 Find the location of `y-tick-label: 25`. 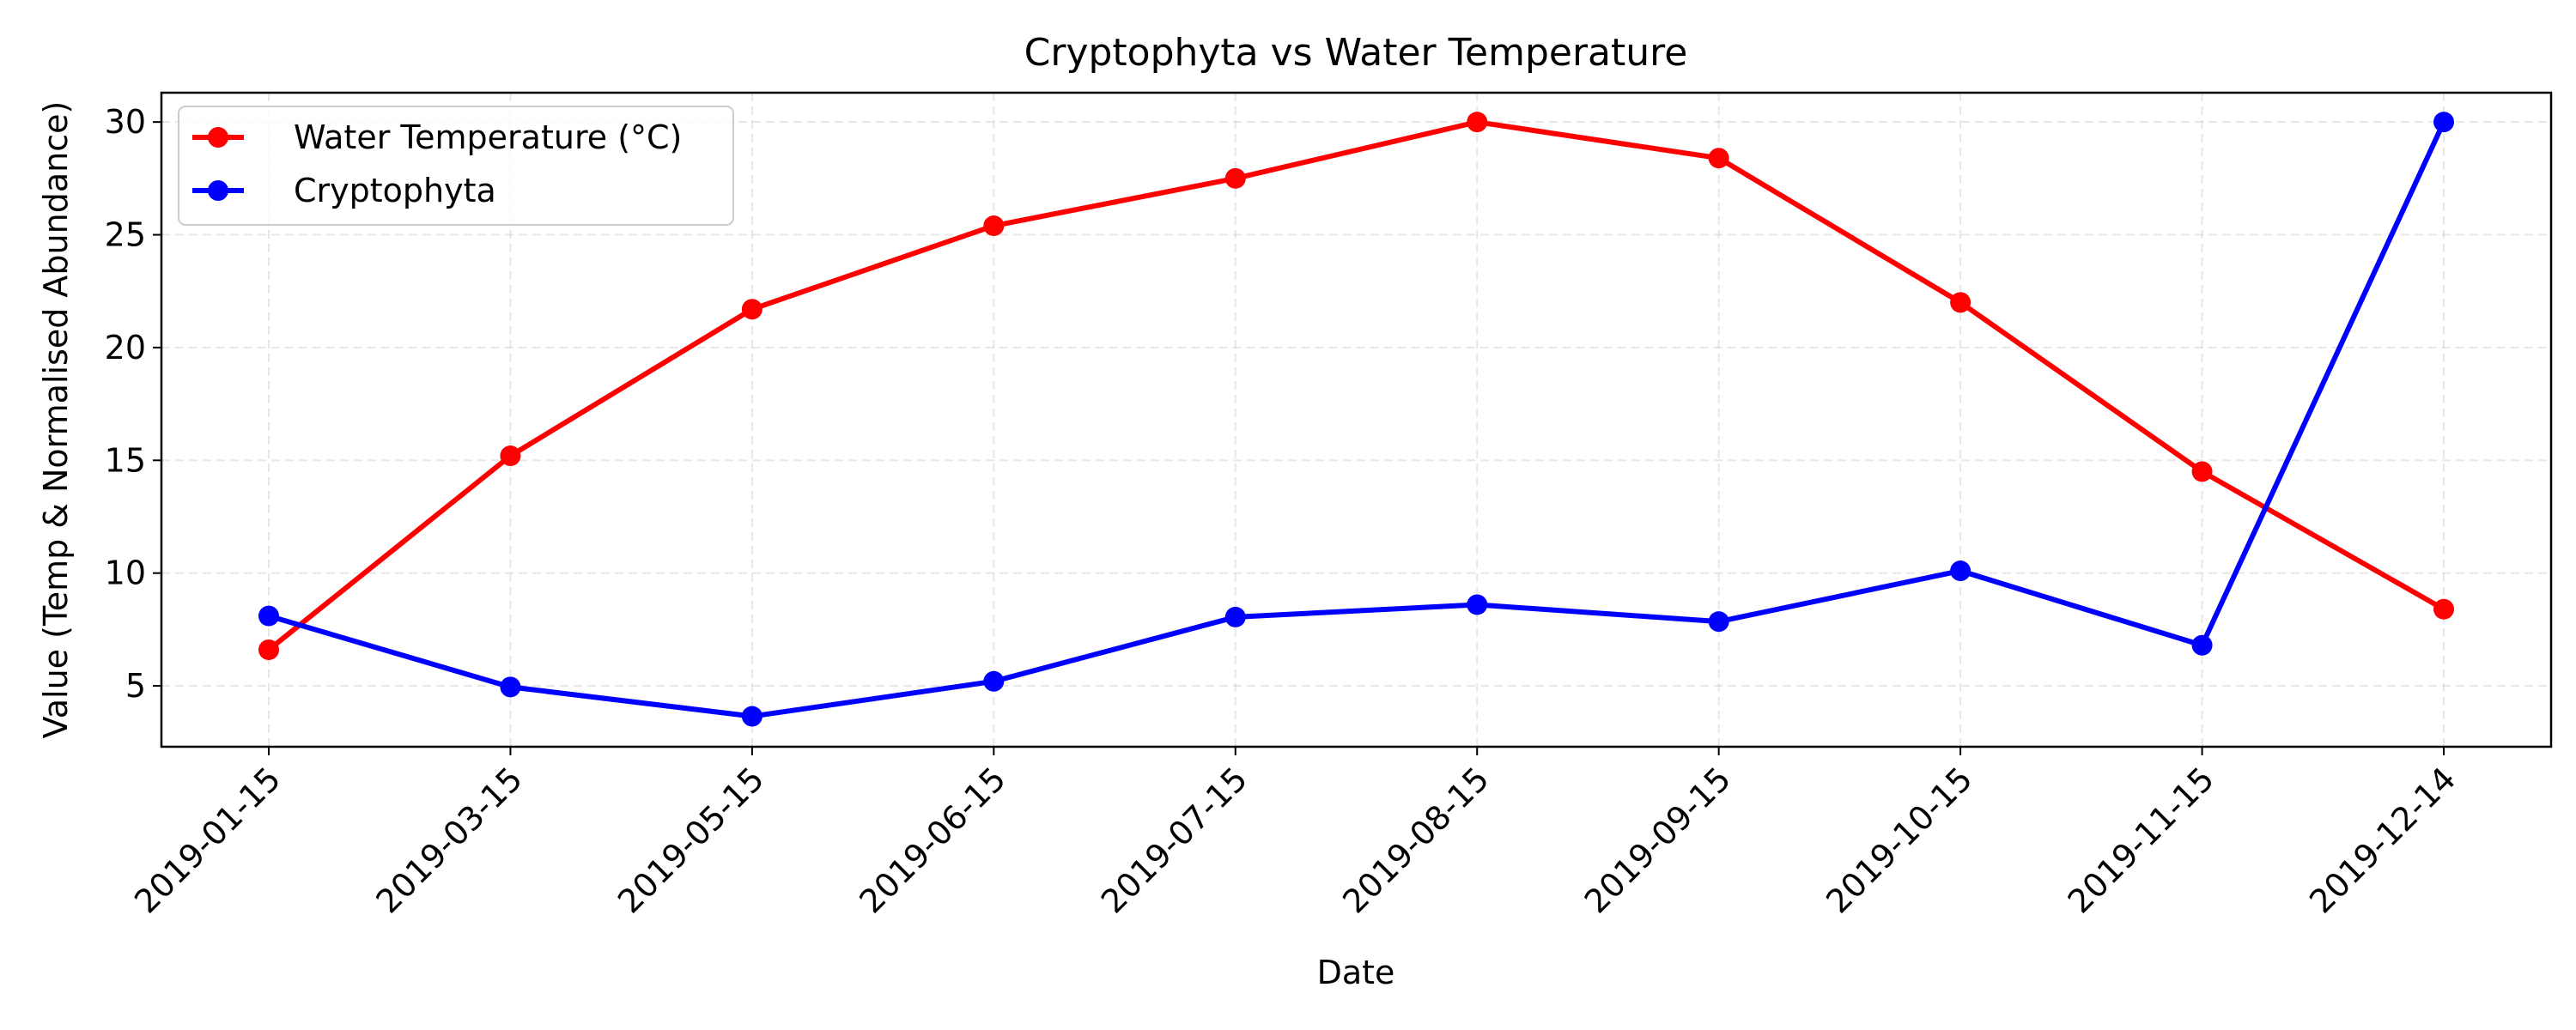

y-tick-label: 25 is located at coordinates (126, 235).